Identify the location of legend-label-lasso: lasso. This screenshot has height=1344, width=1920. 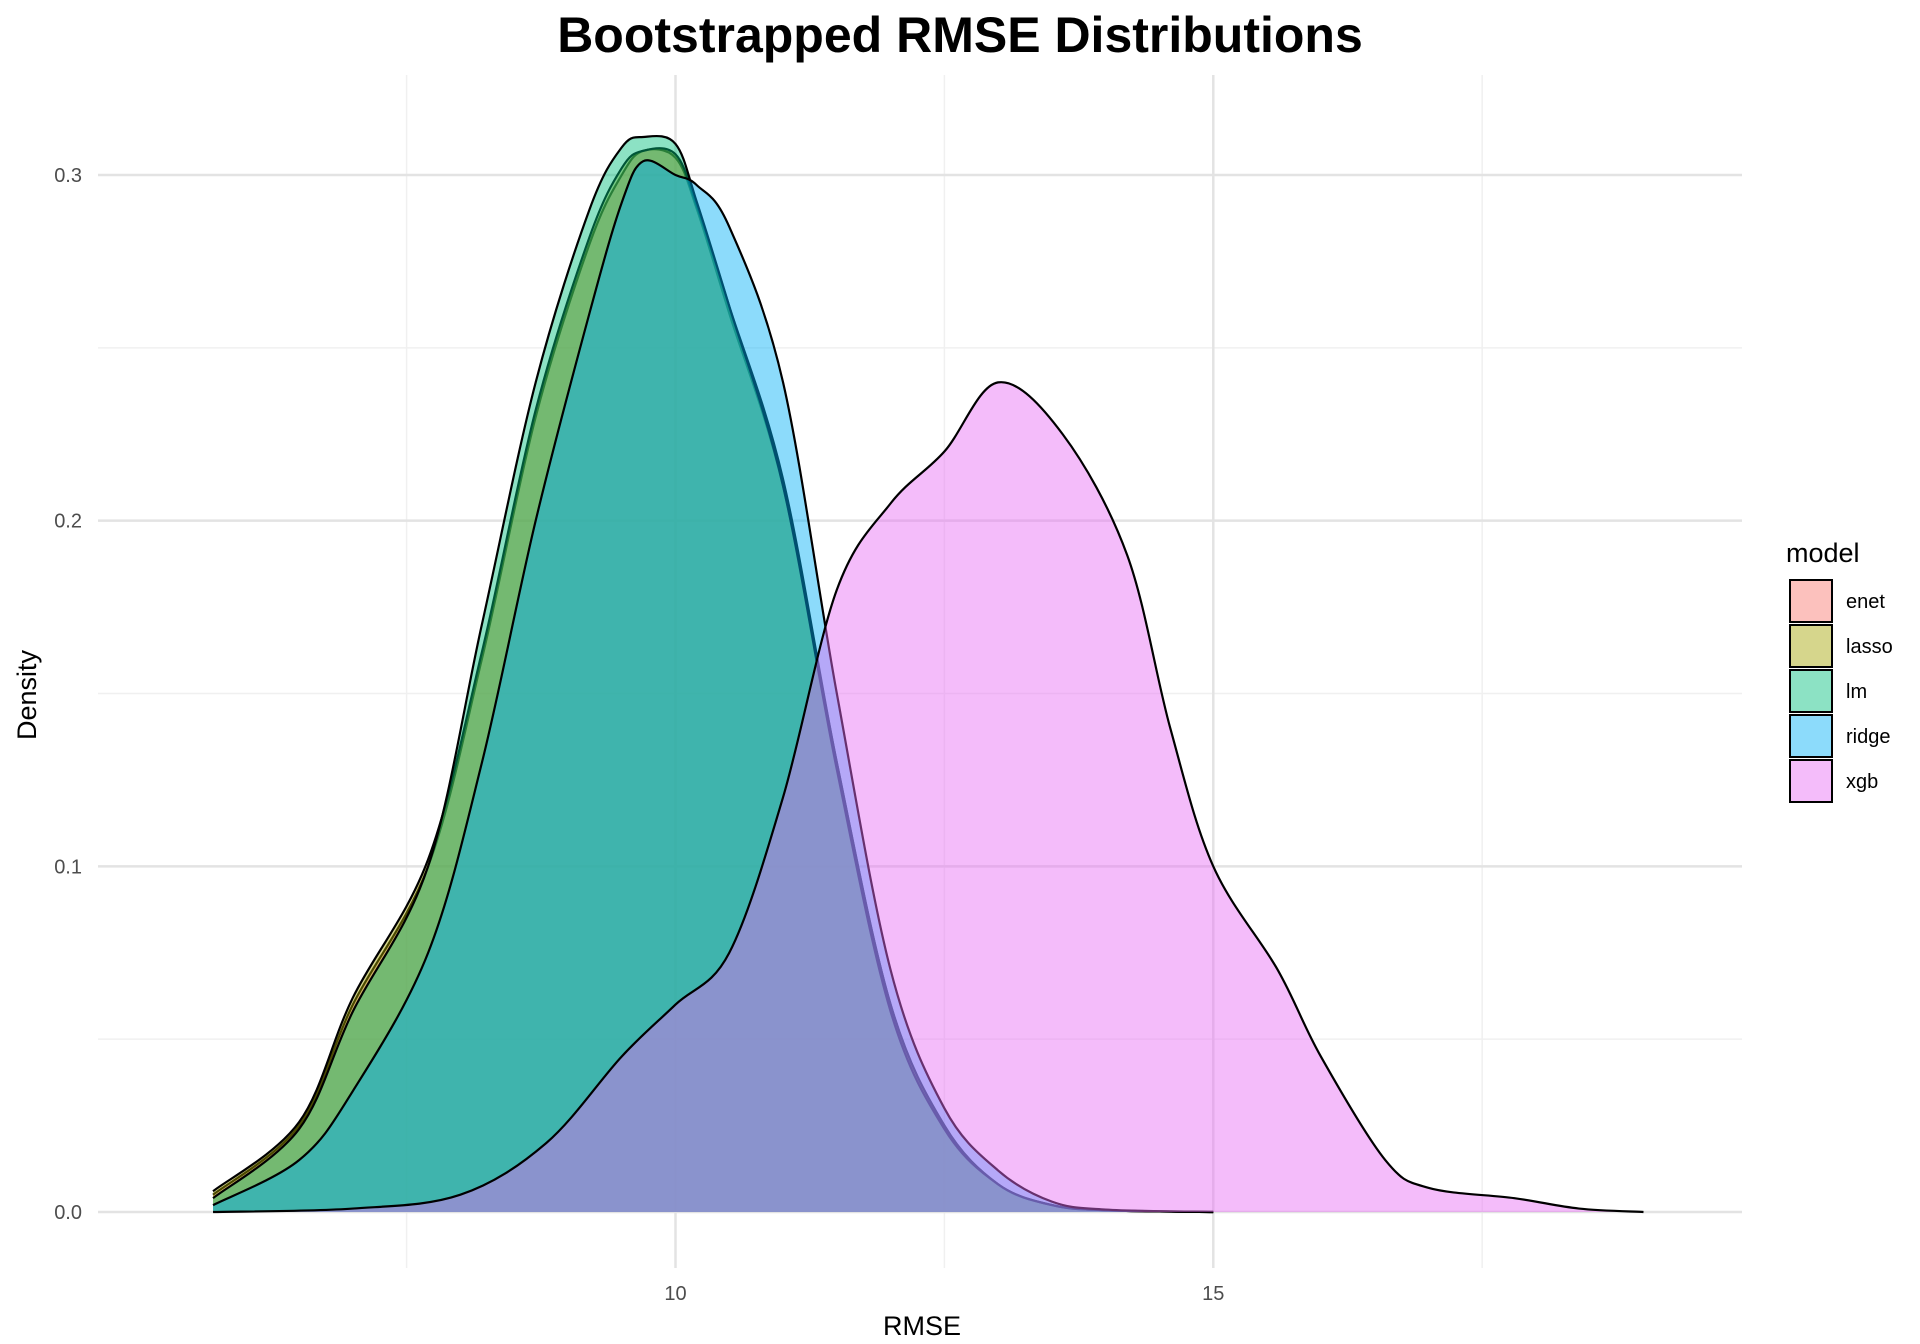
(1869, 647).